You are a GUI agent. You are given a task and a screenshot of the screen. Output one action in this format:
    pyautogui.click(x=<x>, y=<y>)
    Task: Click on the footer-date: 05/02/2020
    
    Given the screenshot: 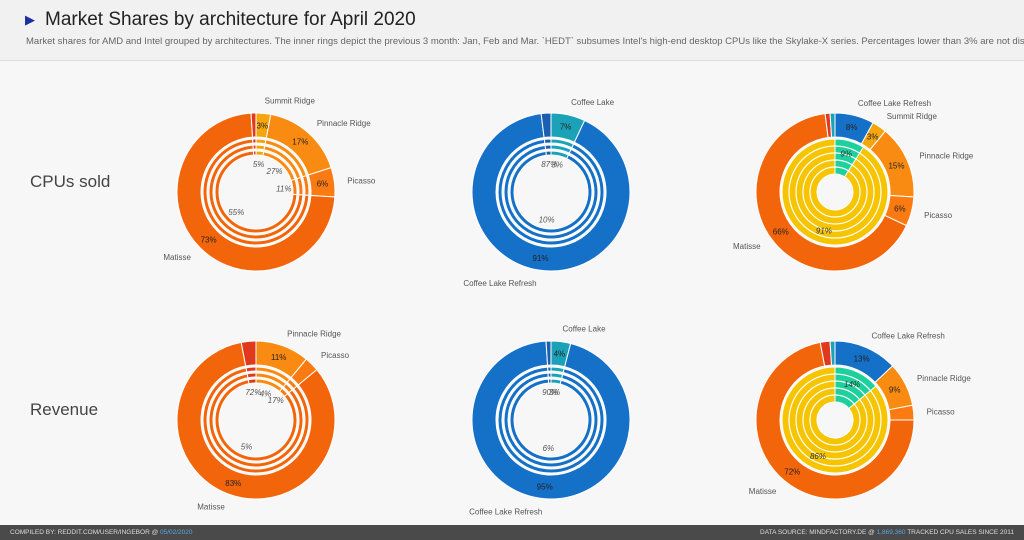 What is the action you would take?
    pyautogui.click(x=176, y=532)
    